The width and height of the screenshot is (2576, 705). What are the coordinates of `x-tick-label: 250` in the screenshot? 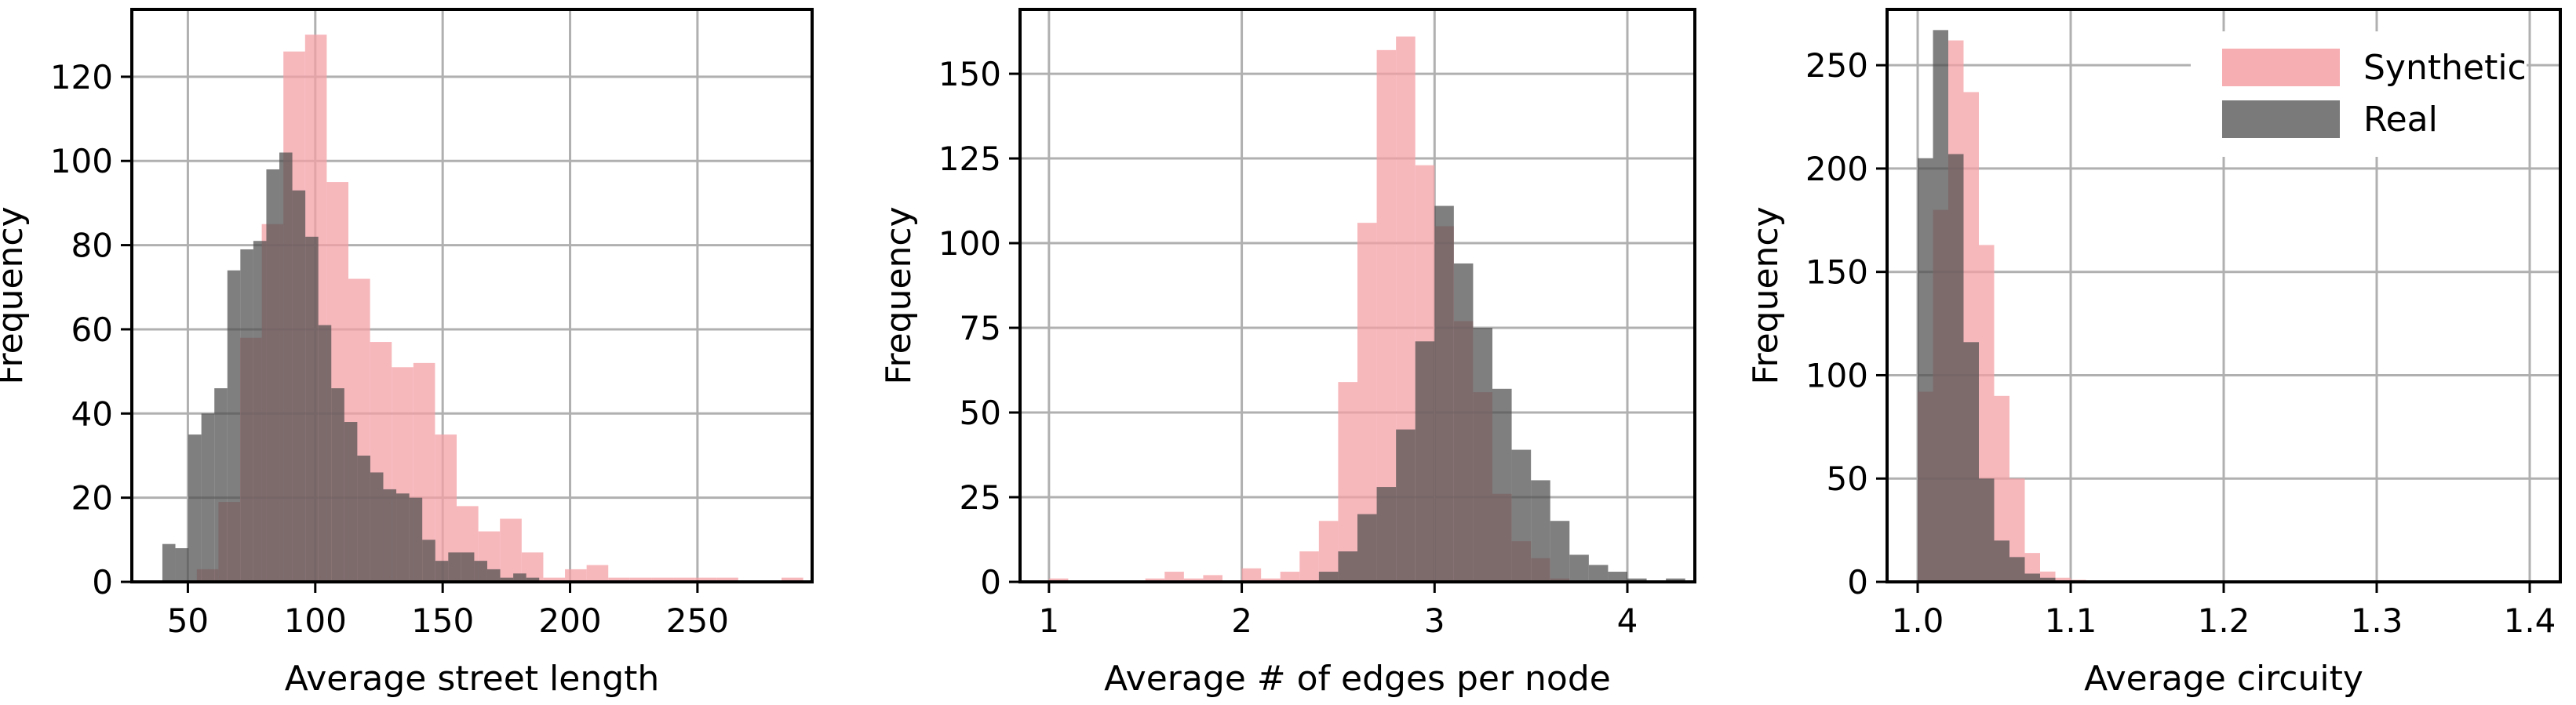 It's located at (697, 620).